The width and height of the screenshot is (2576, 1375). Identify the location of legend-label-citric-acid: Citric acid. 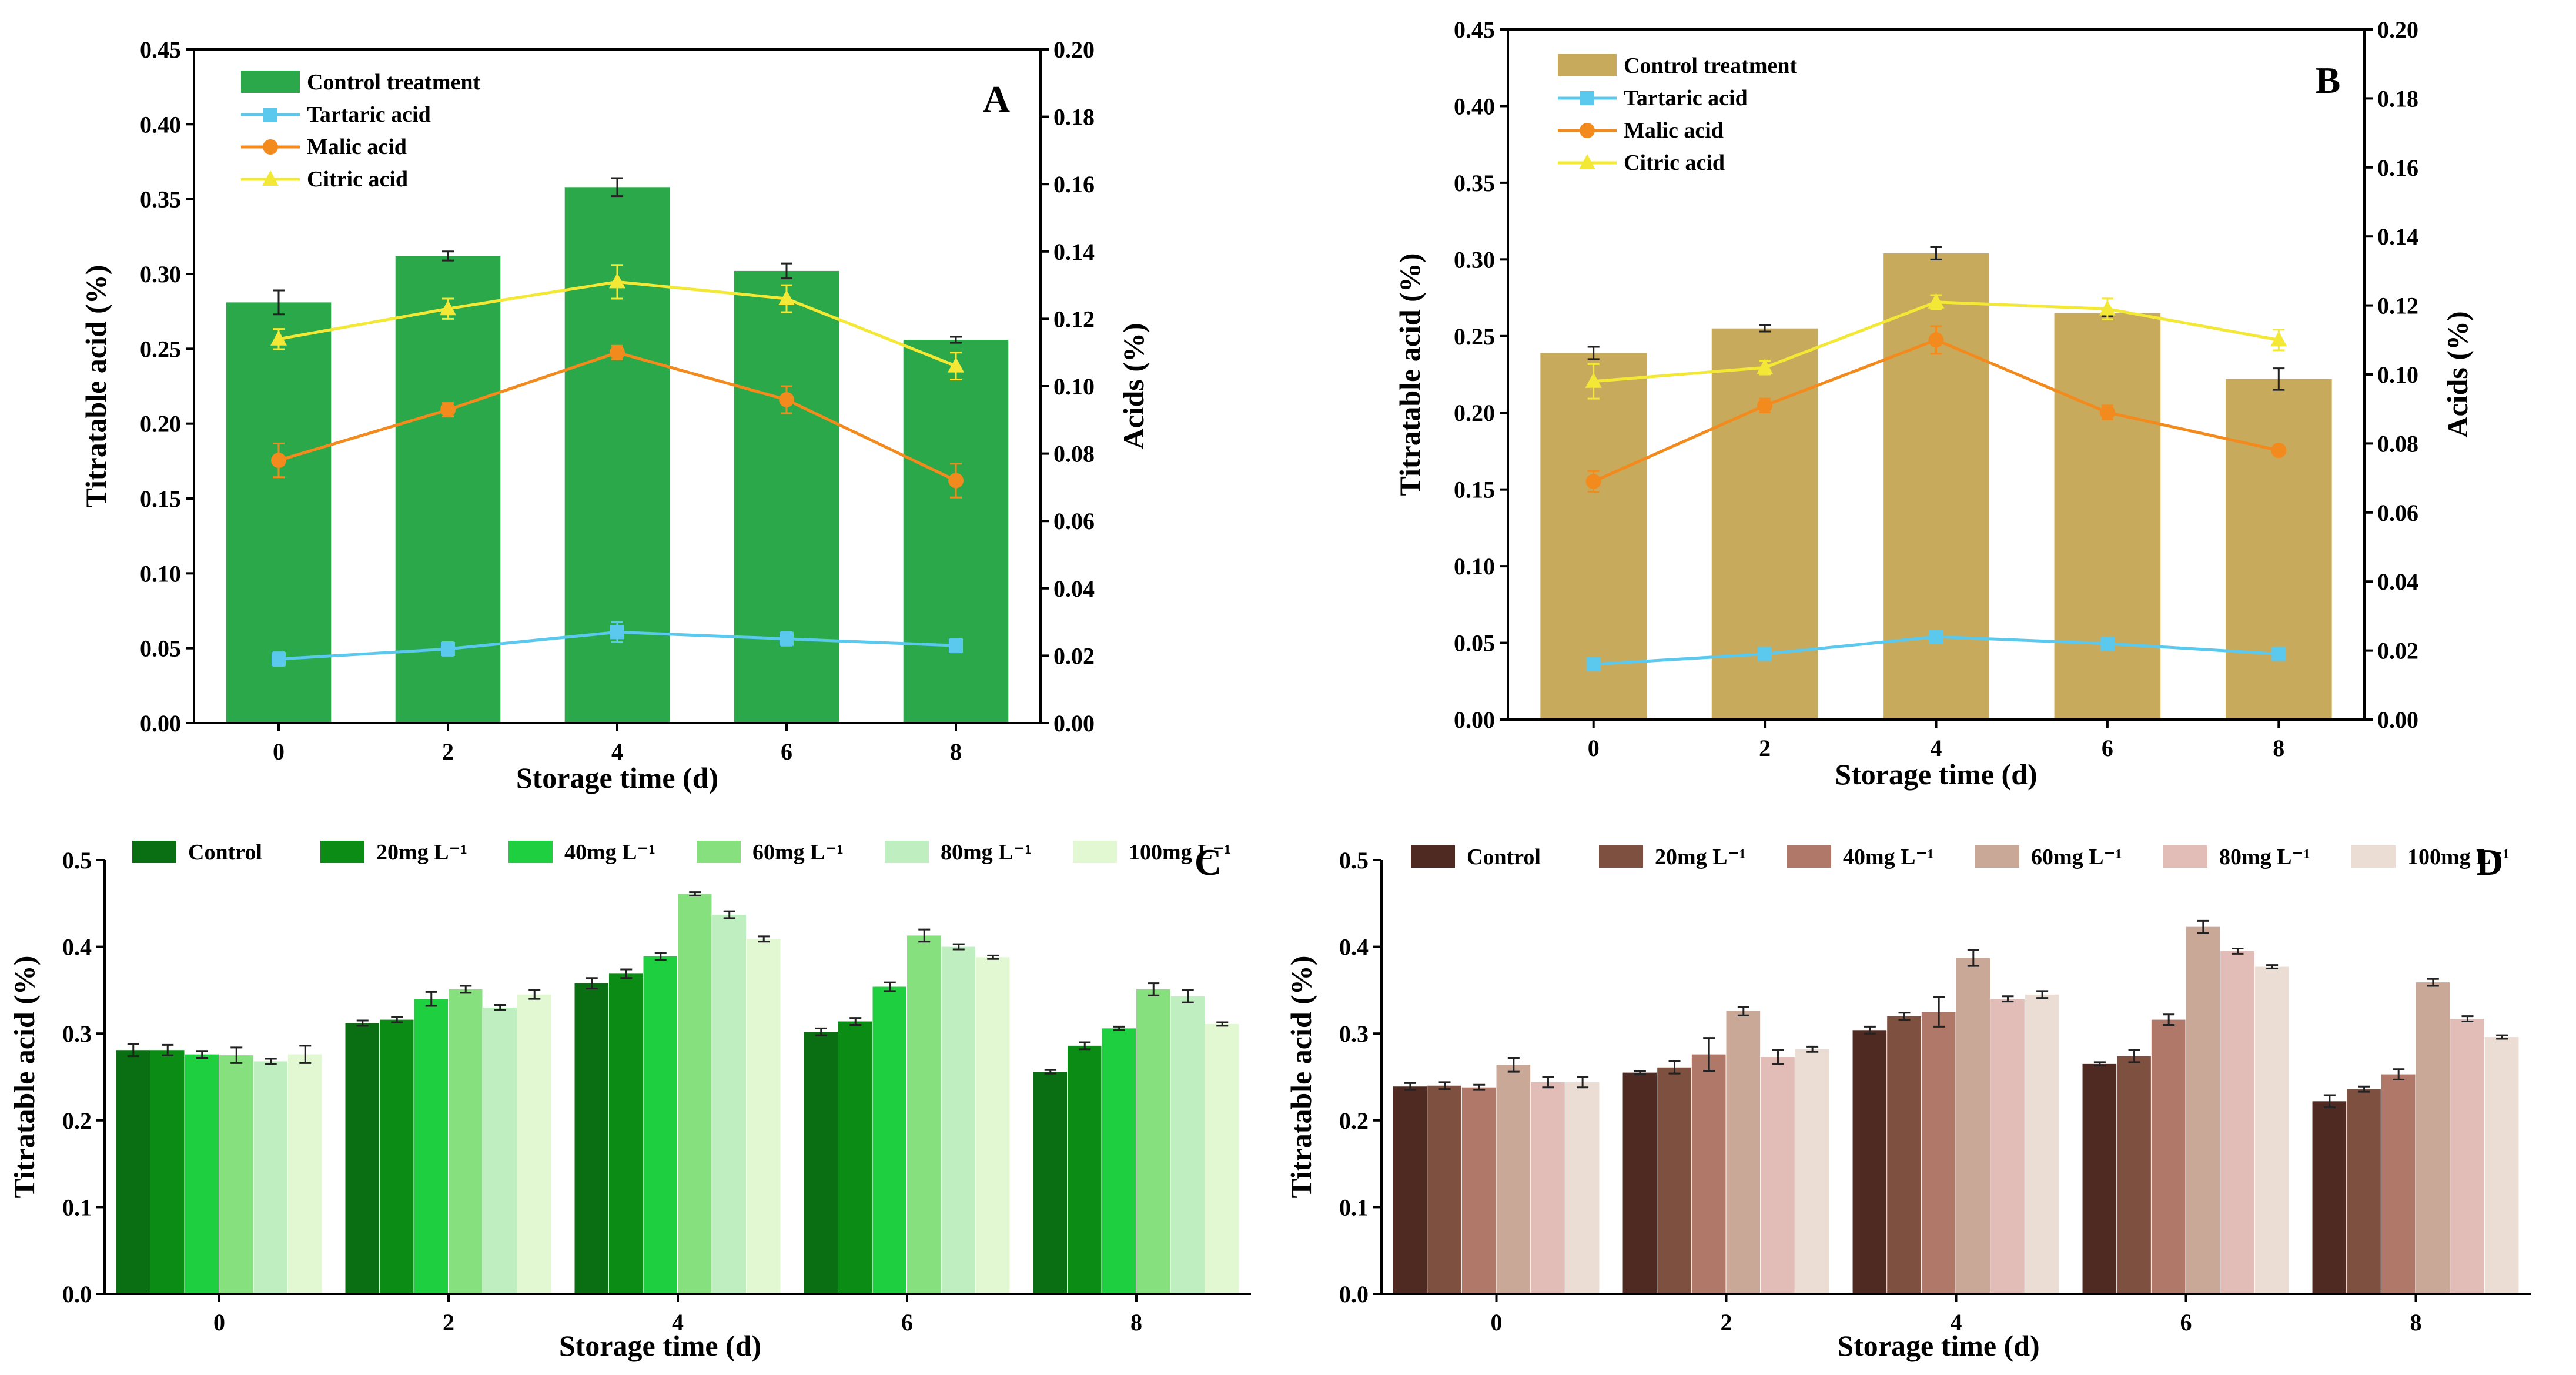
(357, 179).